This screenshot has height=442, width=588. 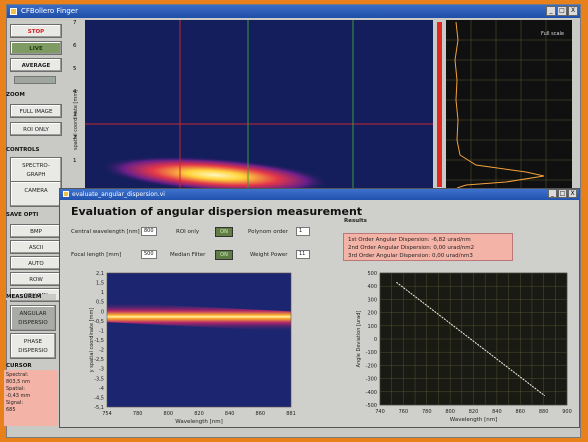 What do you see at coordinates (99, 322) in the screenshot?
I see `heatmap-y-tick: -0,5` at bounding box center [99, 322].